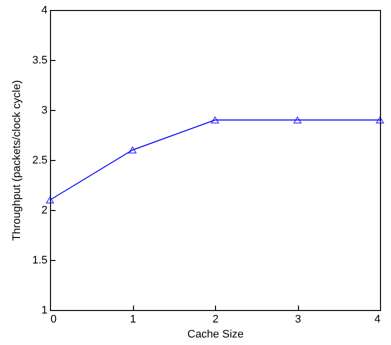  Describe the element at coordinates (44, 310) in the screenshot. I see `y-tick-label: 1` at that location.